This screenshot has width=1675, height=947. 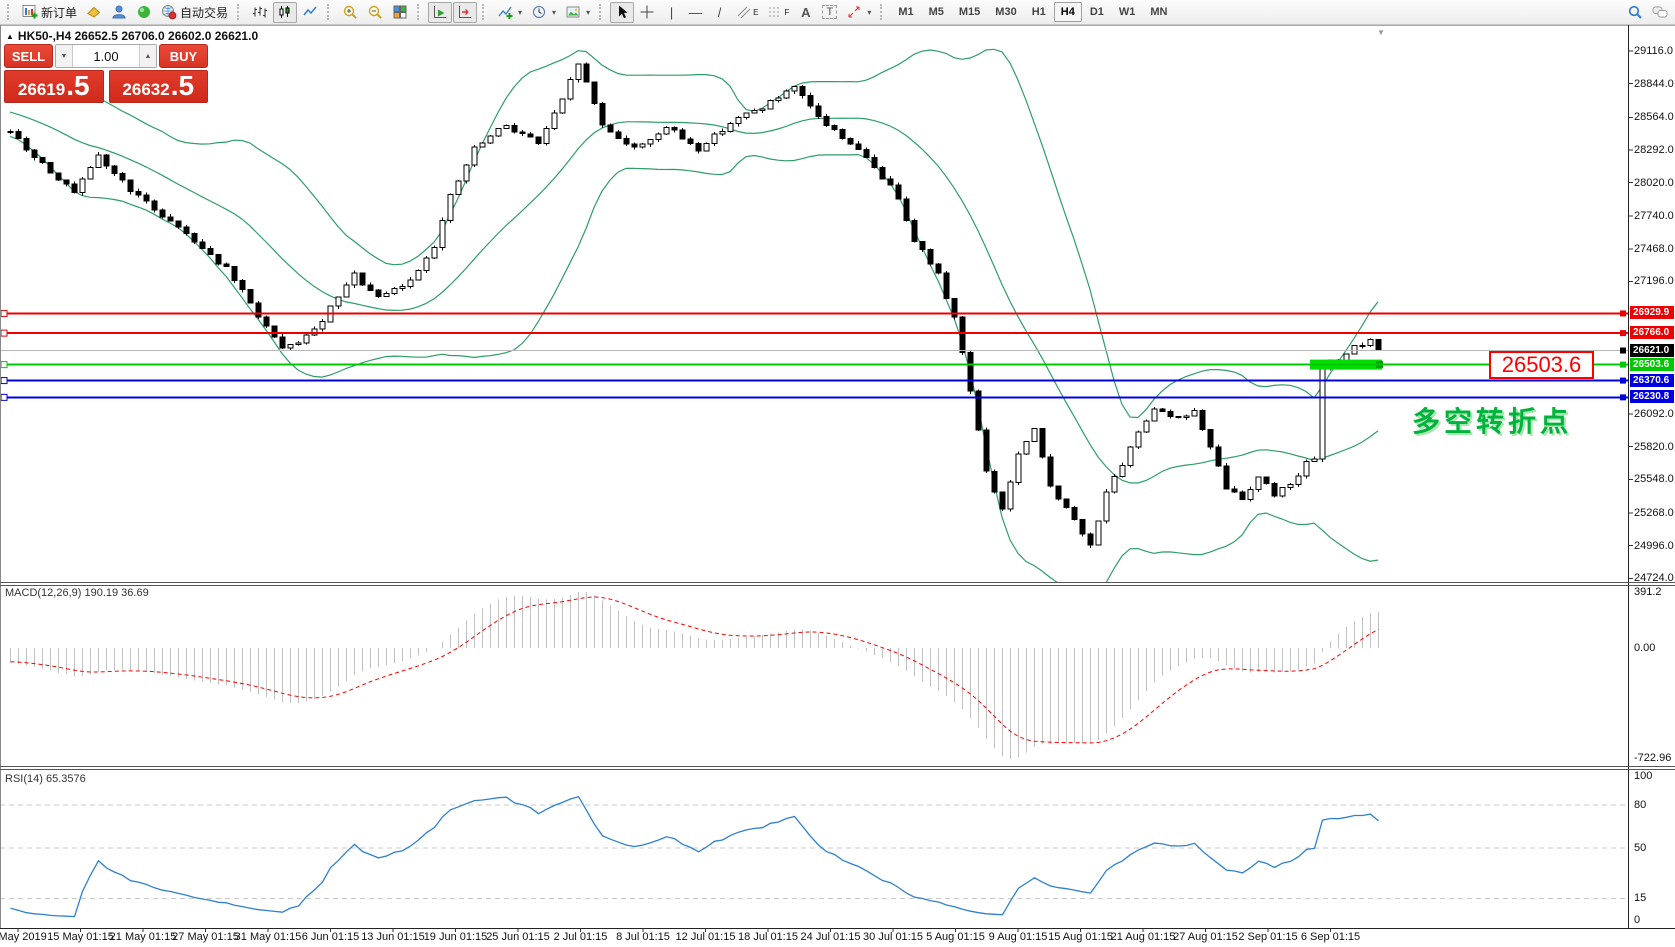 I want to click on chat-button, so click(x=1660, y=12).